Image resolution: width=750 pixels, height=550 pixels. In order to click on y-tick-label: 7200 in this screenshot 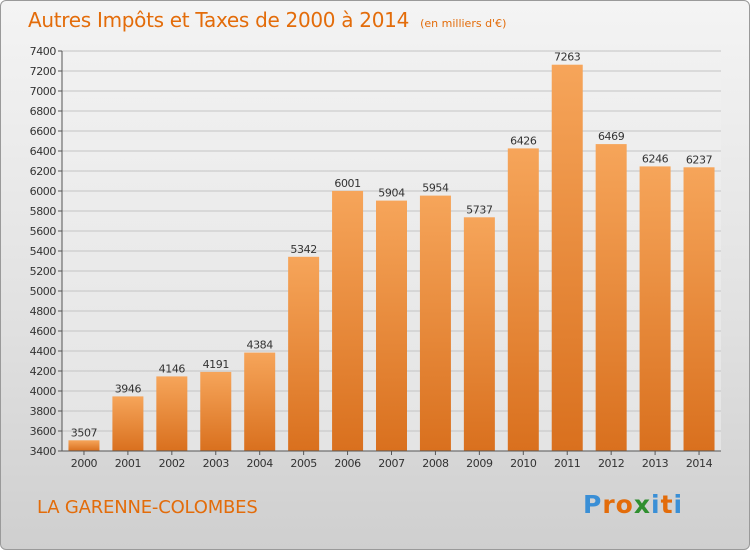, I will do `click(43, 71)`.